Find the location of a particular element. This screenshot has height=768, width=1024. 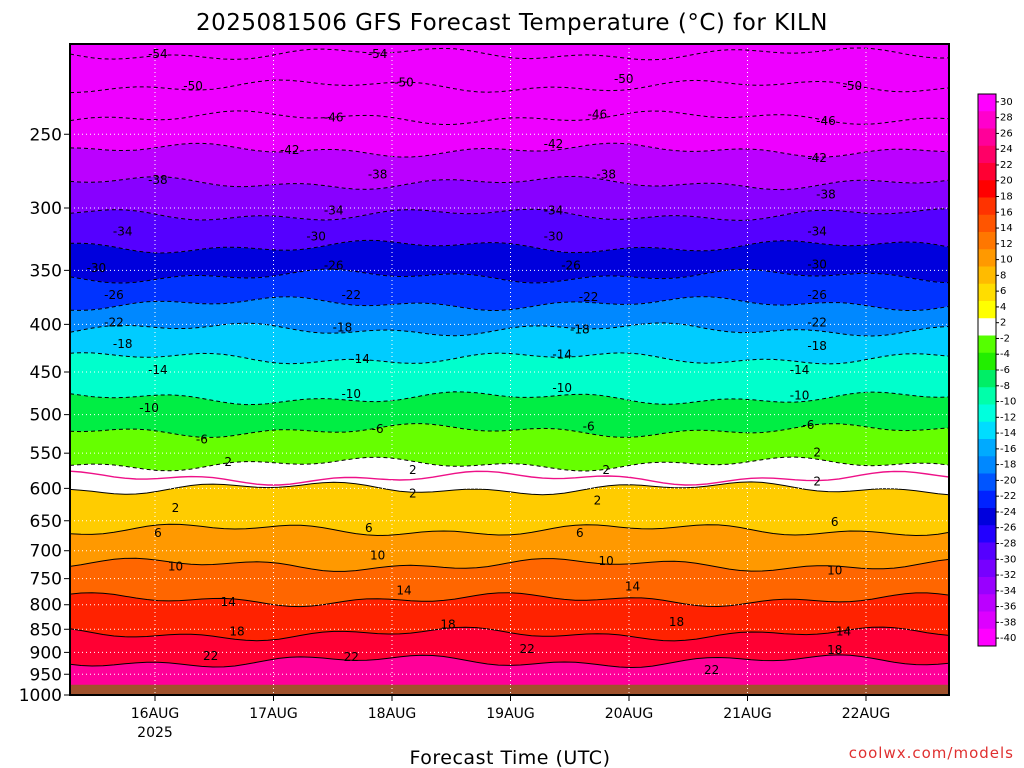

y-tick-label: 950 is located at coordinates (46, 675).